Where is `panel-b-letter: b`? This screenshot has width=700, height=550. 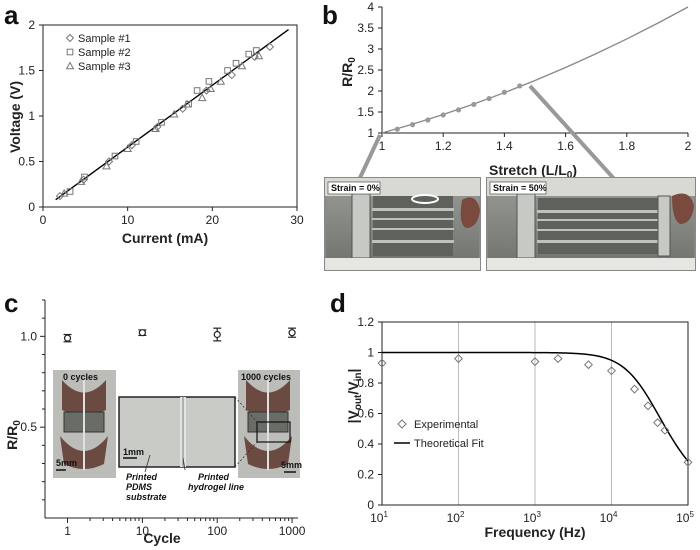 panel-b-letter: b is located at coordinates (330, 15).